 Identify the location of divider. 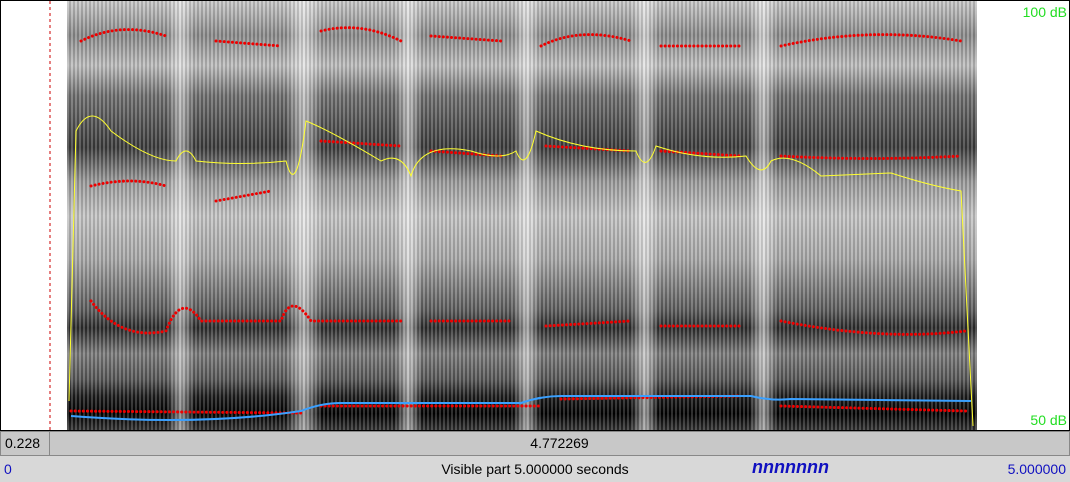
(49, 443).